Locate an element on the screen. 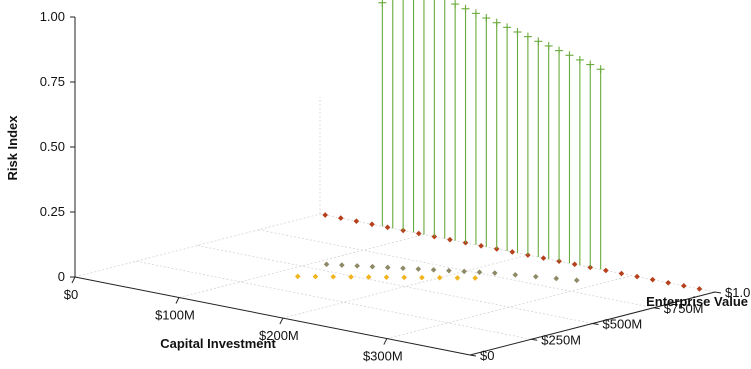 This screenshot has height=369, width=751. x-tick-label: $300M is located at coordinates (383, 356).